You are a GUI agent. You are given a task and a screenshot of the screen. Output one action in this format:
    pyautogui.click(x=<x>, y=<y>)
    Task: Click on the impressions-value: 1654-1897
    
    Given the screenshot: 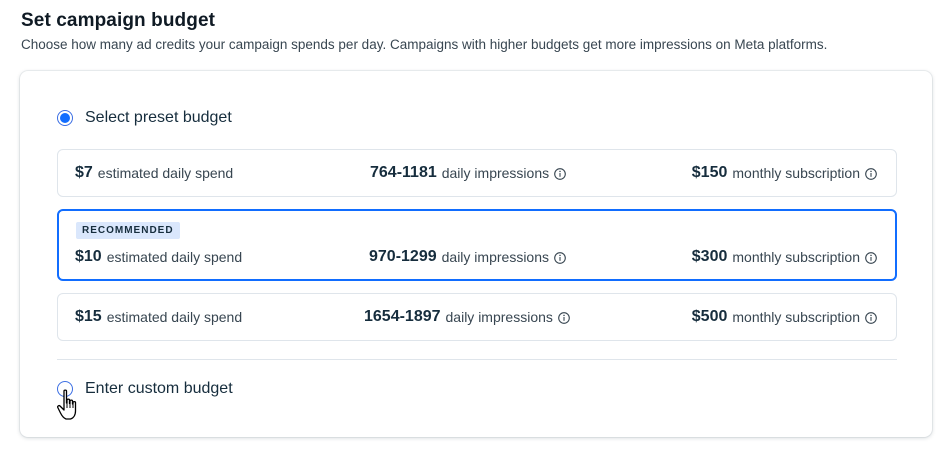 What is the action you would take?
    pyautogui.click(x=402, y=316)
    